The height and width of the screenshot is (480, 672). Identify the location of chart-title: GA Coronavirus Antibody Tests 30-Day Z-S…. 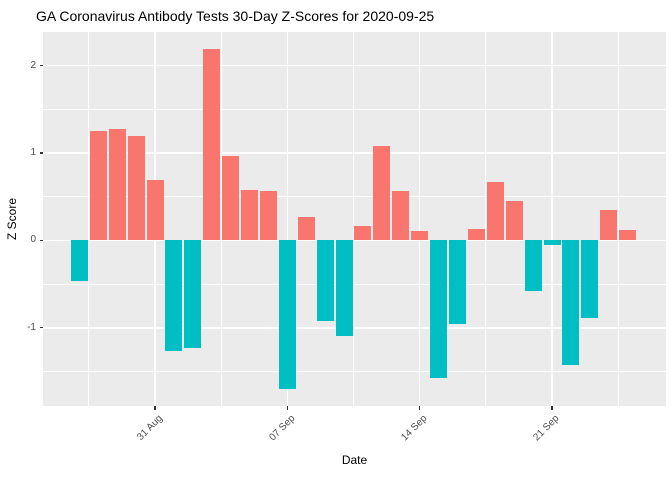
(235, 16).